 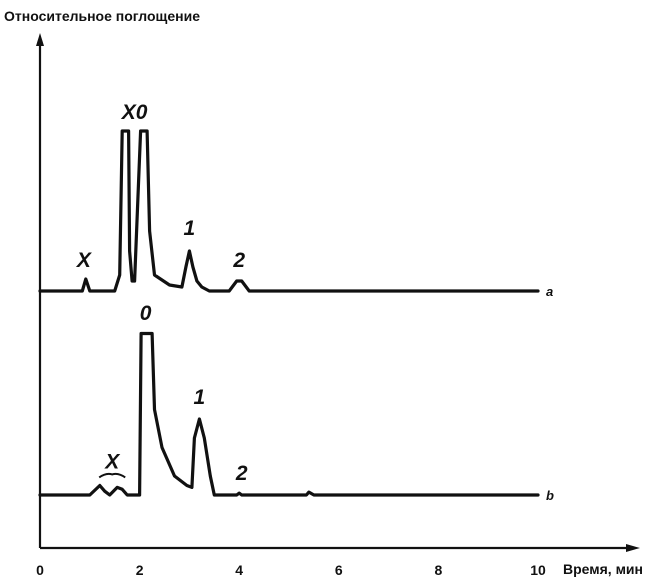 What do you see at coordinates (439, 570) in the screenshot?
I see `x-tick-label: 8` at bounding box center [439, 570].